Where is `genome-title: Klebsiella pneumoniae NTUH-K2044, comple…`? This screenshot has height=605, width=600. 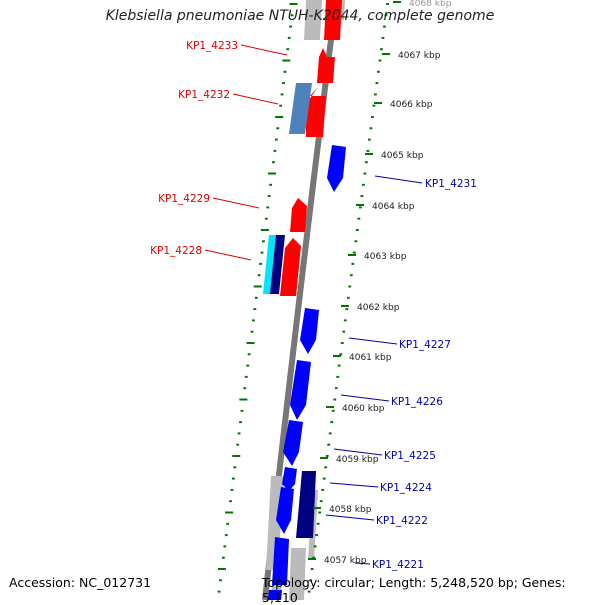
genome-title: Klebsiella pneumoniae NTUH-K2044, comple… is located at coordinates (300, 16).